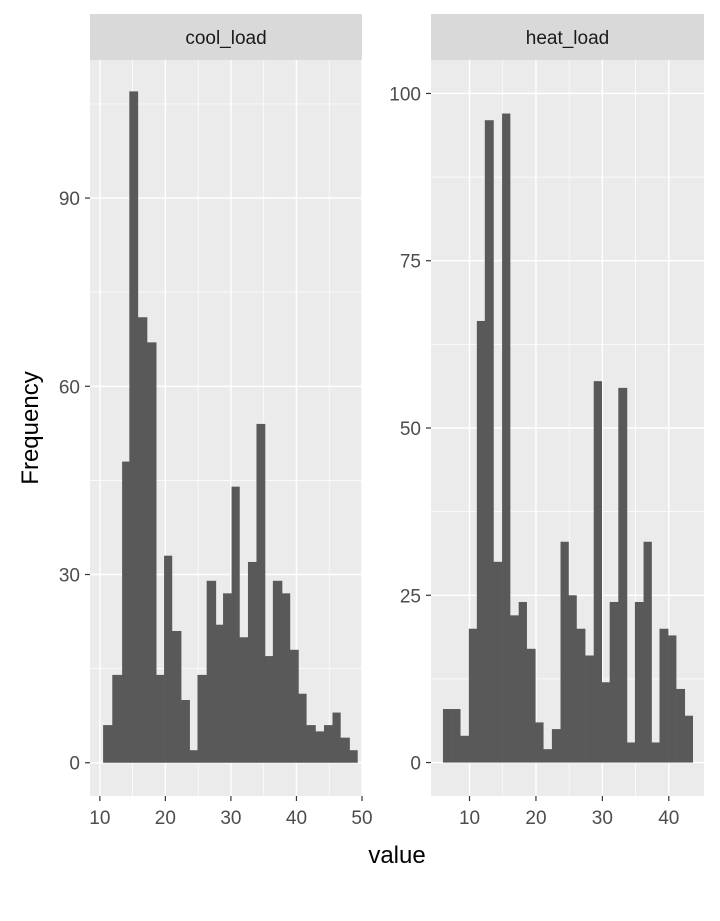 This screenshot has height=921, width=720. I want to click on y-axis-title: Frequency, so click(30, 427).